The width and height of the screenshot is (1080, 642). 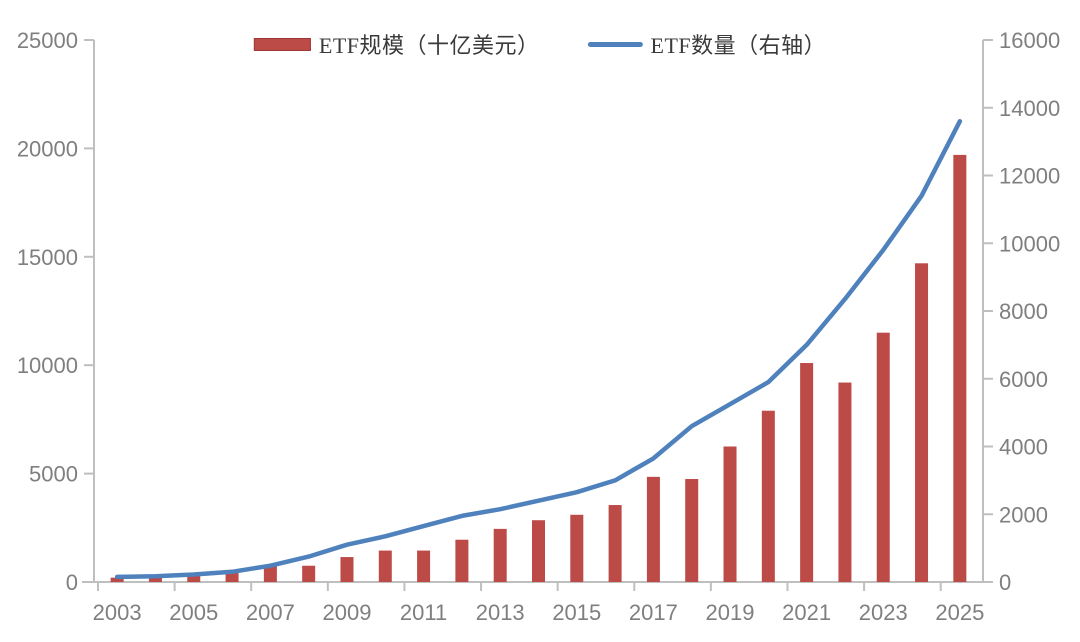 What do you see at coordinates (72, 582) in the screenshot?
I see `y-left-tick-label-0: 0` at bounding box center [72, 582].